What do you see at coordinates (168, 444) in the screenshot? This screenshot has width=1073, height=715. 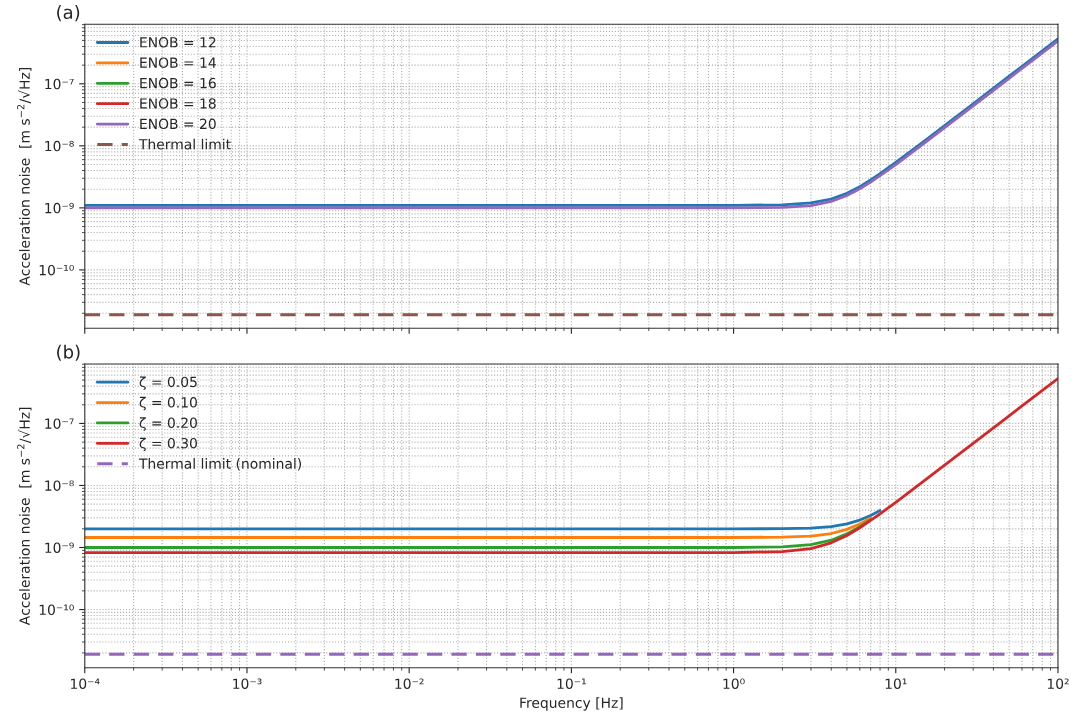 I see `legend-label: ζ = 0.30` at bounding box center [168, 444].